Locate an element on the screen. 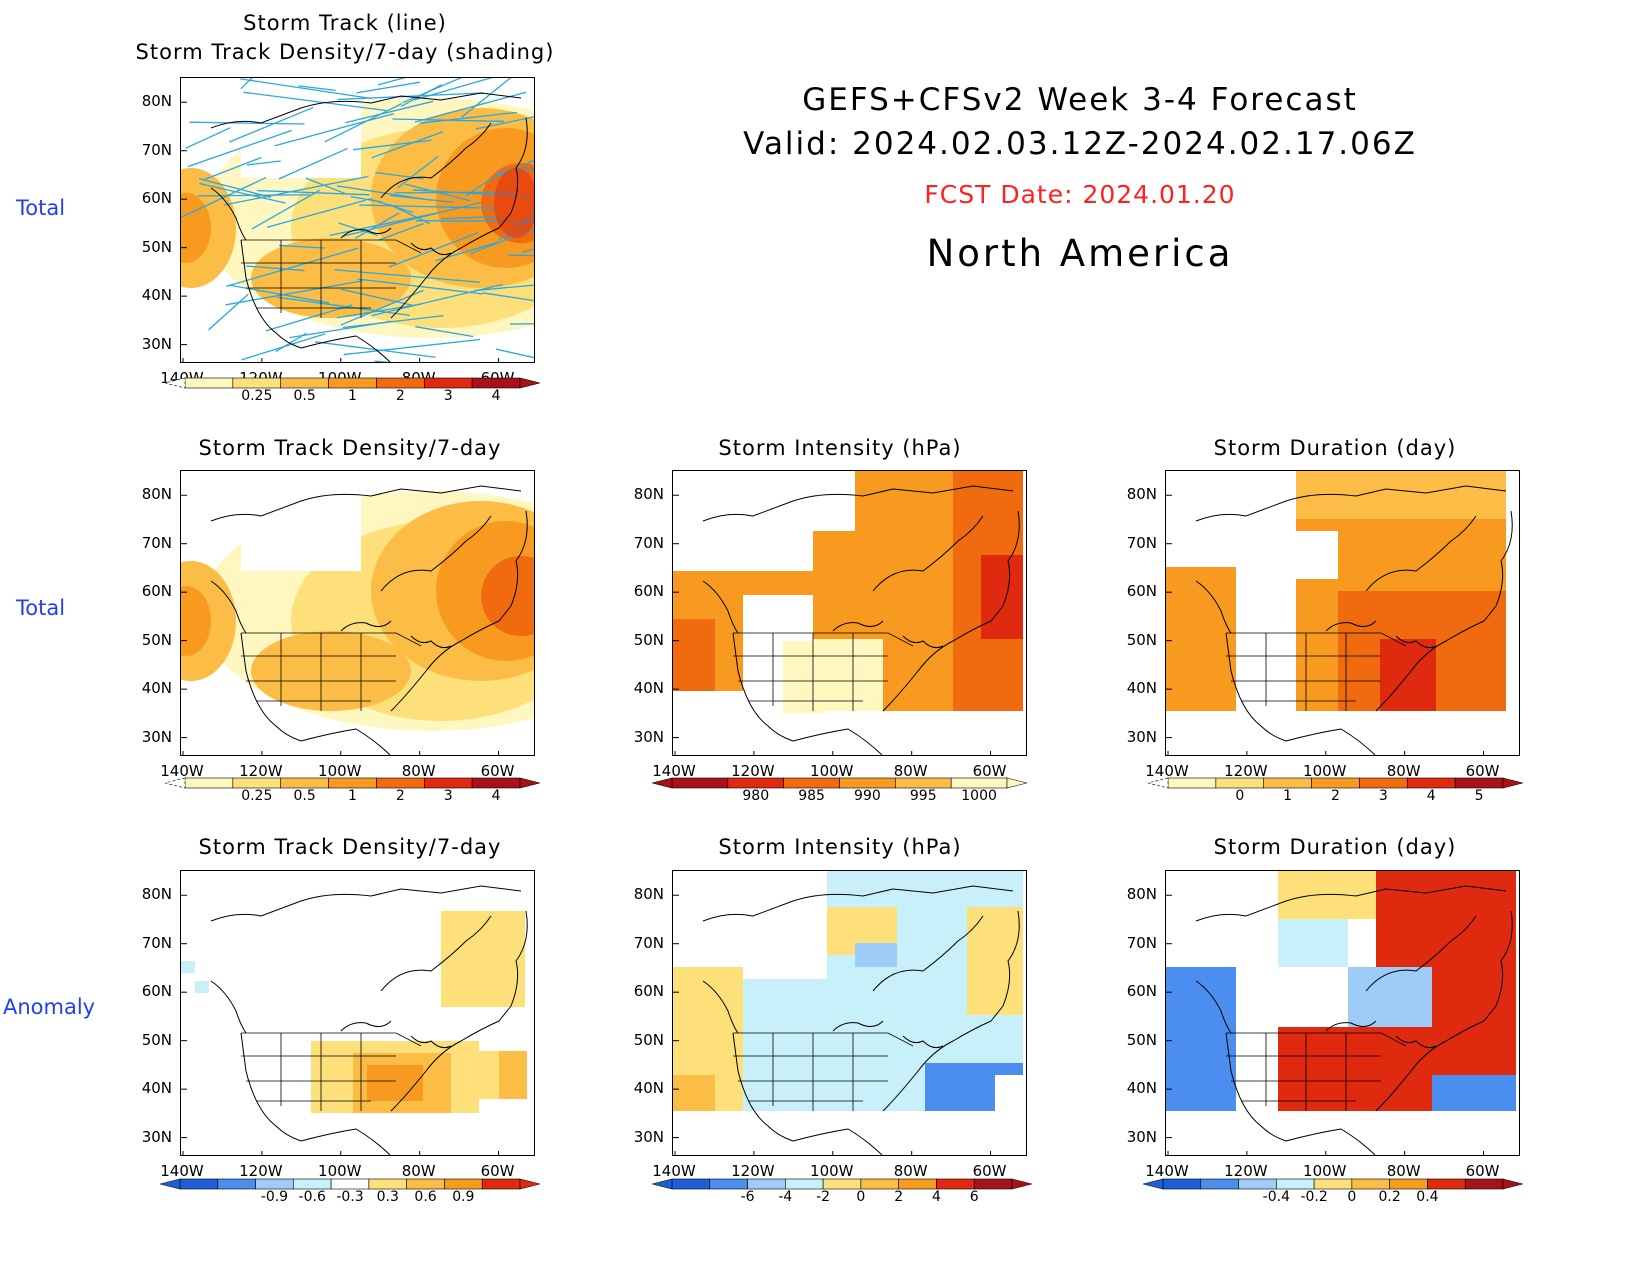 The height and width of the screenshot is (1275, 1650). panel-title-track-line2: Storm Track Density/7-day (shading) is located at coordinates (345, 52).